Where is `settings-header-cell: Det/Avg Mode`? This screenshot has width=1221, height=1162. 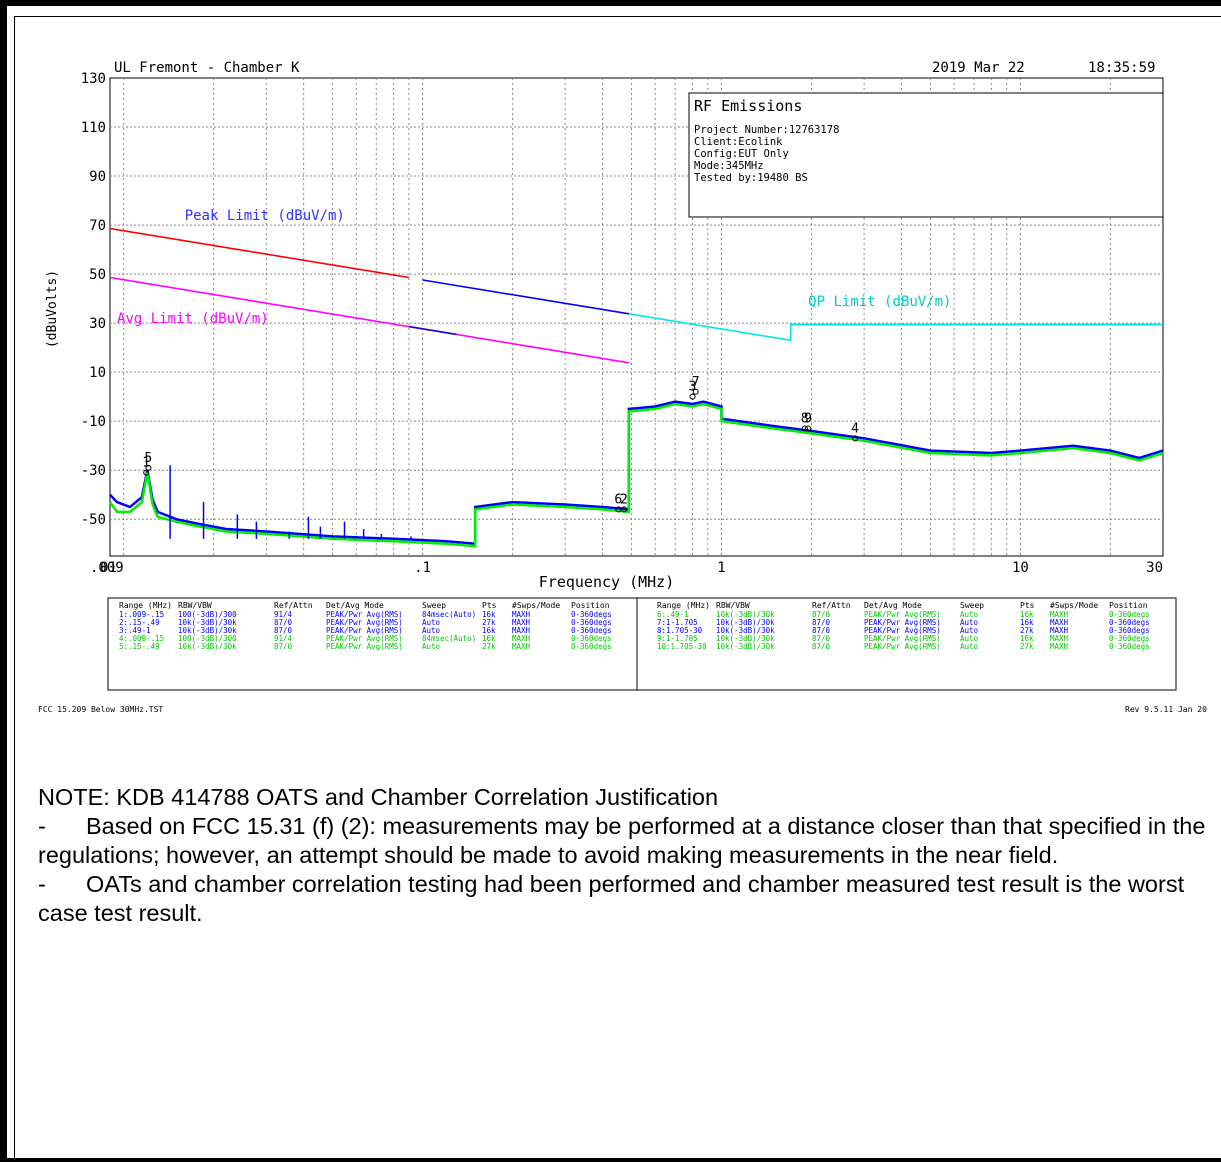
settings-header-cell: Det/Avg Mode is located at coordinates (893, 605).